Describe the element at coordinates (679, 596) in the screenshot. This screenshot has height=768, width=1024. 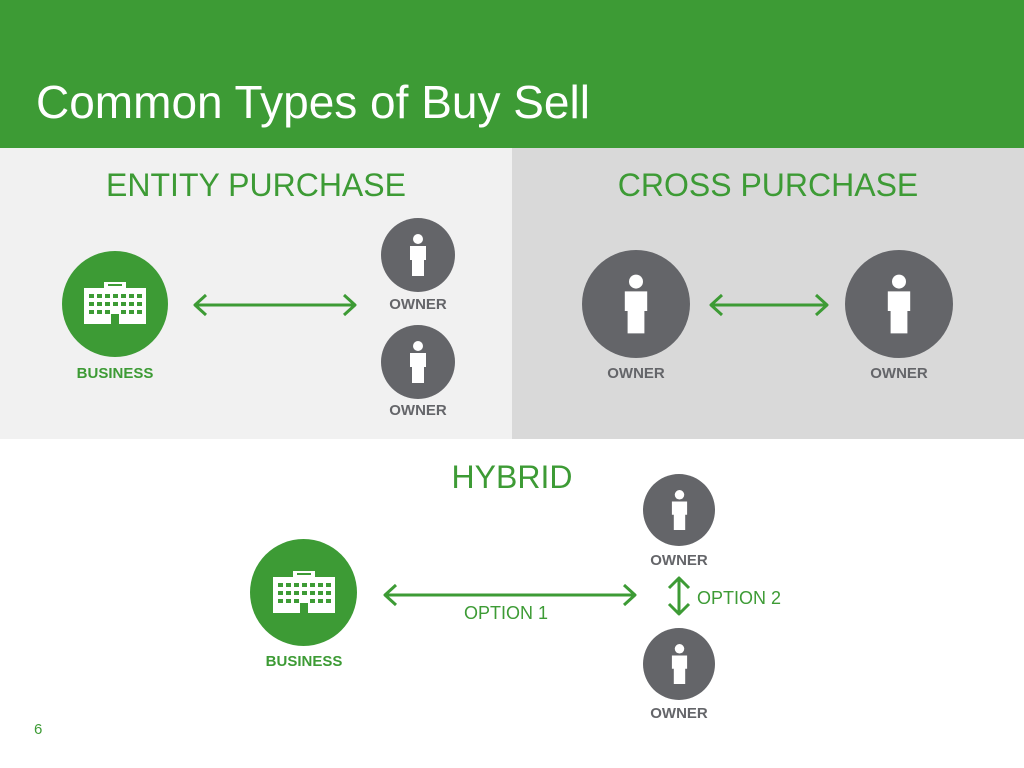
I see `vertical-double-arrow-icon` at that location.